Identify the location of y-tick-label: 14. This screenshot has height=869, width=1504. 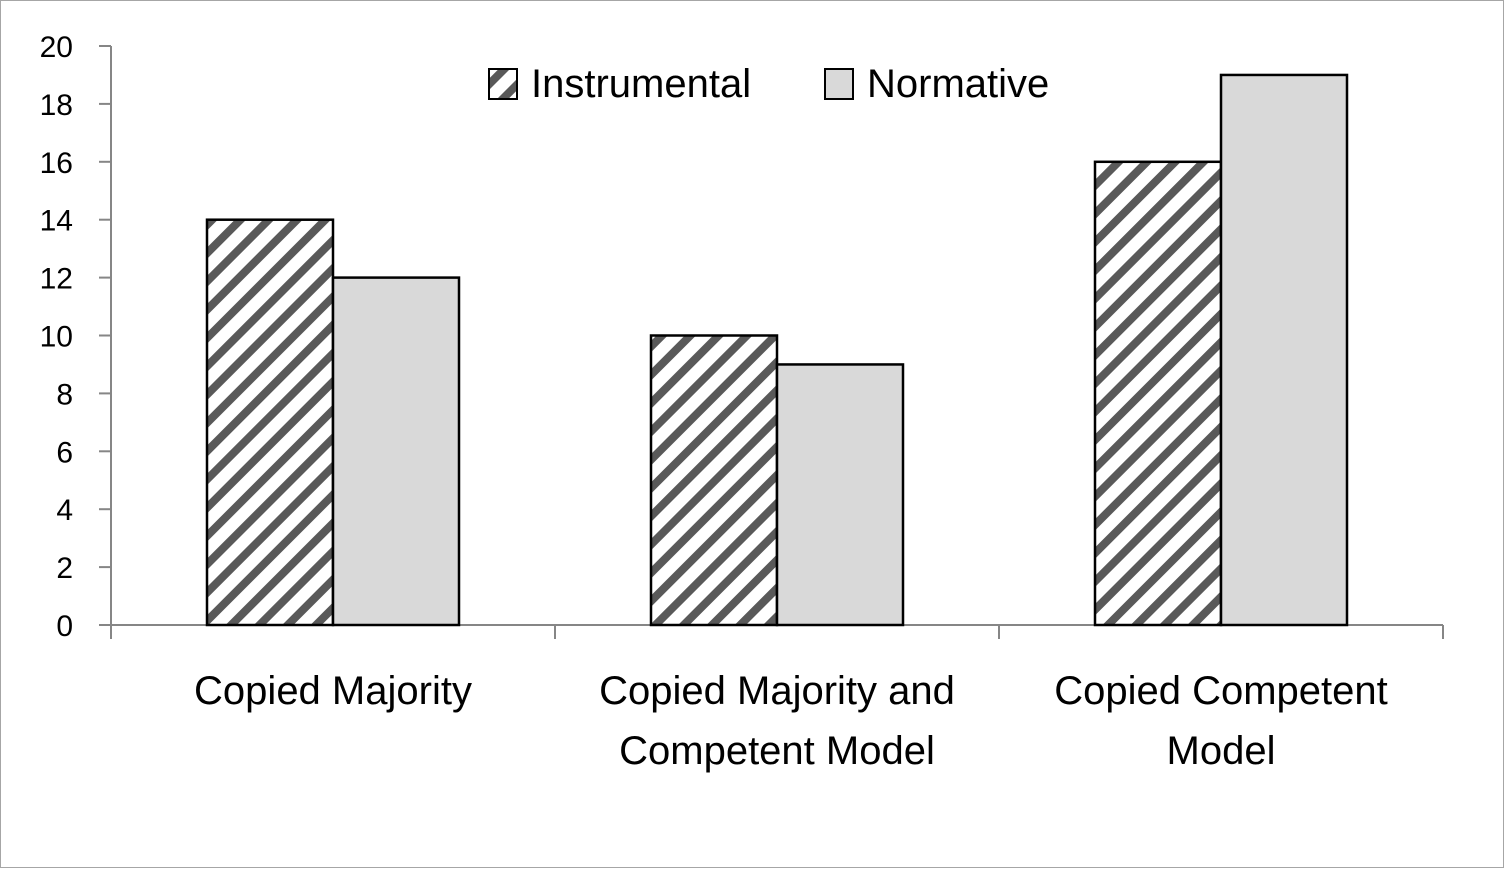
(56, 221).